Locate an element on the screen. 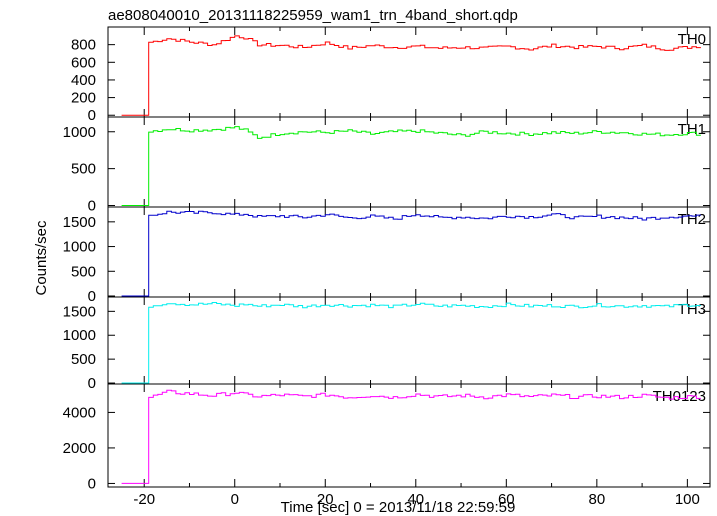  panel-label: TH1 is located at coordinates (692, 129).